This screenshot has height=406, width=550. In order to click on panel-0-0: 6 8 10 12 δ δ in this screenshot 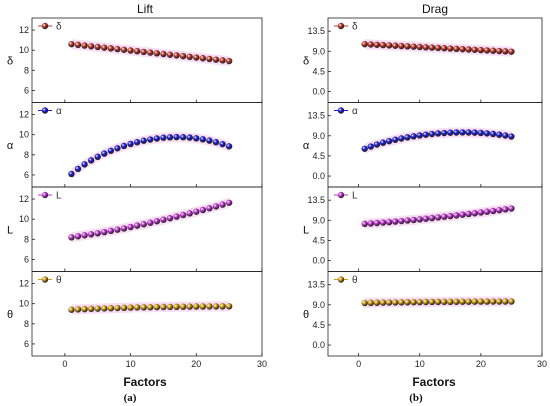, I will do `click(135, 60)`.